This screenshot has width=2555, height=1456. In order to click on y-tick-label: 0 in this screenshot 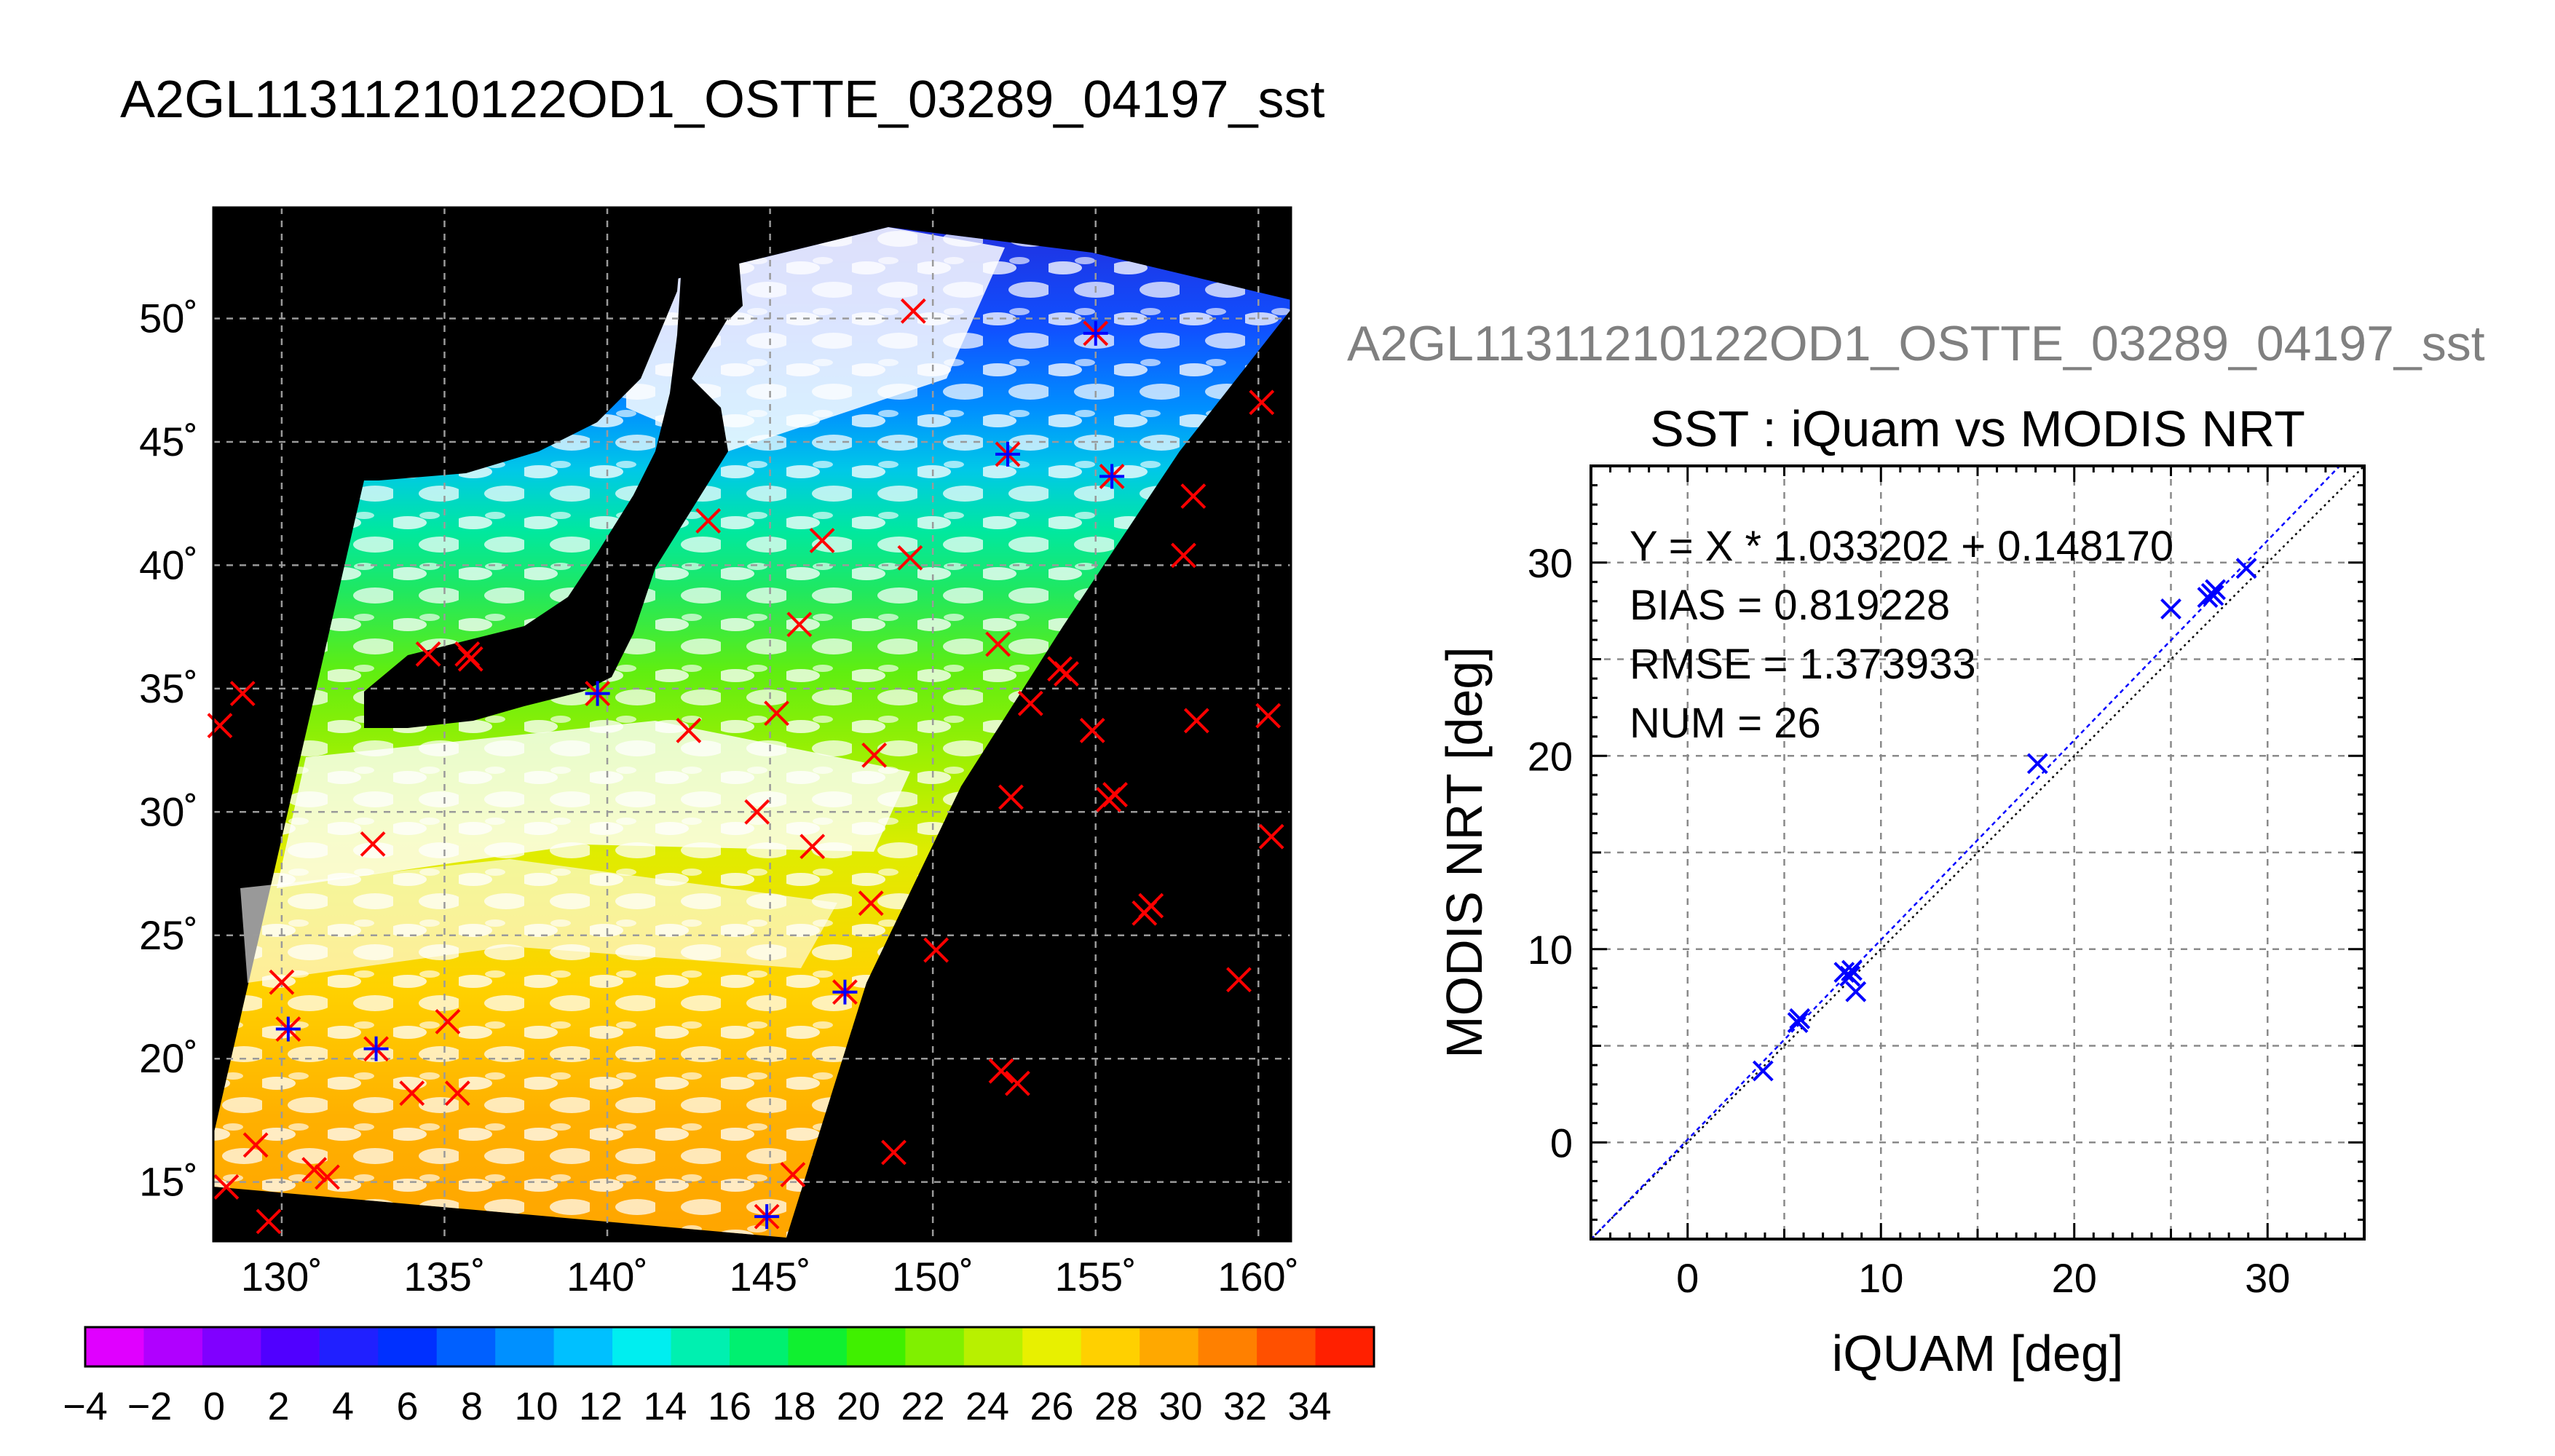, I will do `click(1561, 1143)`.